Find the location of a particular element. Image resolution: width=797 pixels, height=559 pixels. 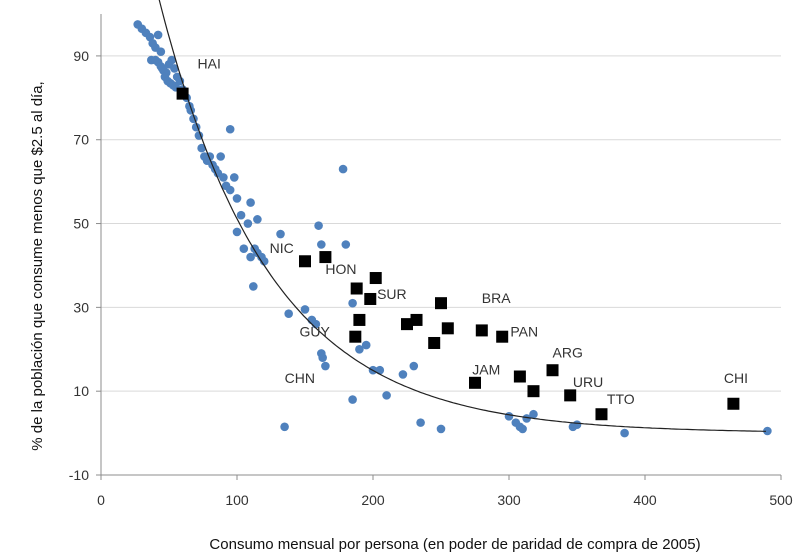

y-tick-label: 70 is located at coordinates (81, 140).